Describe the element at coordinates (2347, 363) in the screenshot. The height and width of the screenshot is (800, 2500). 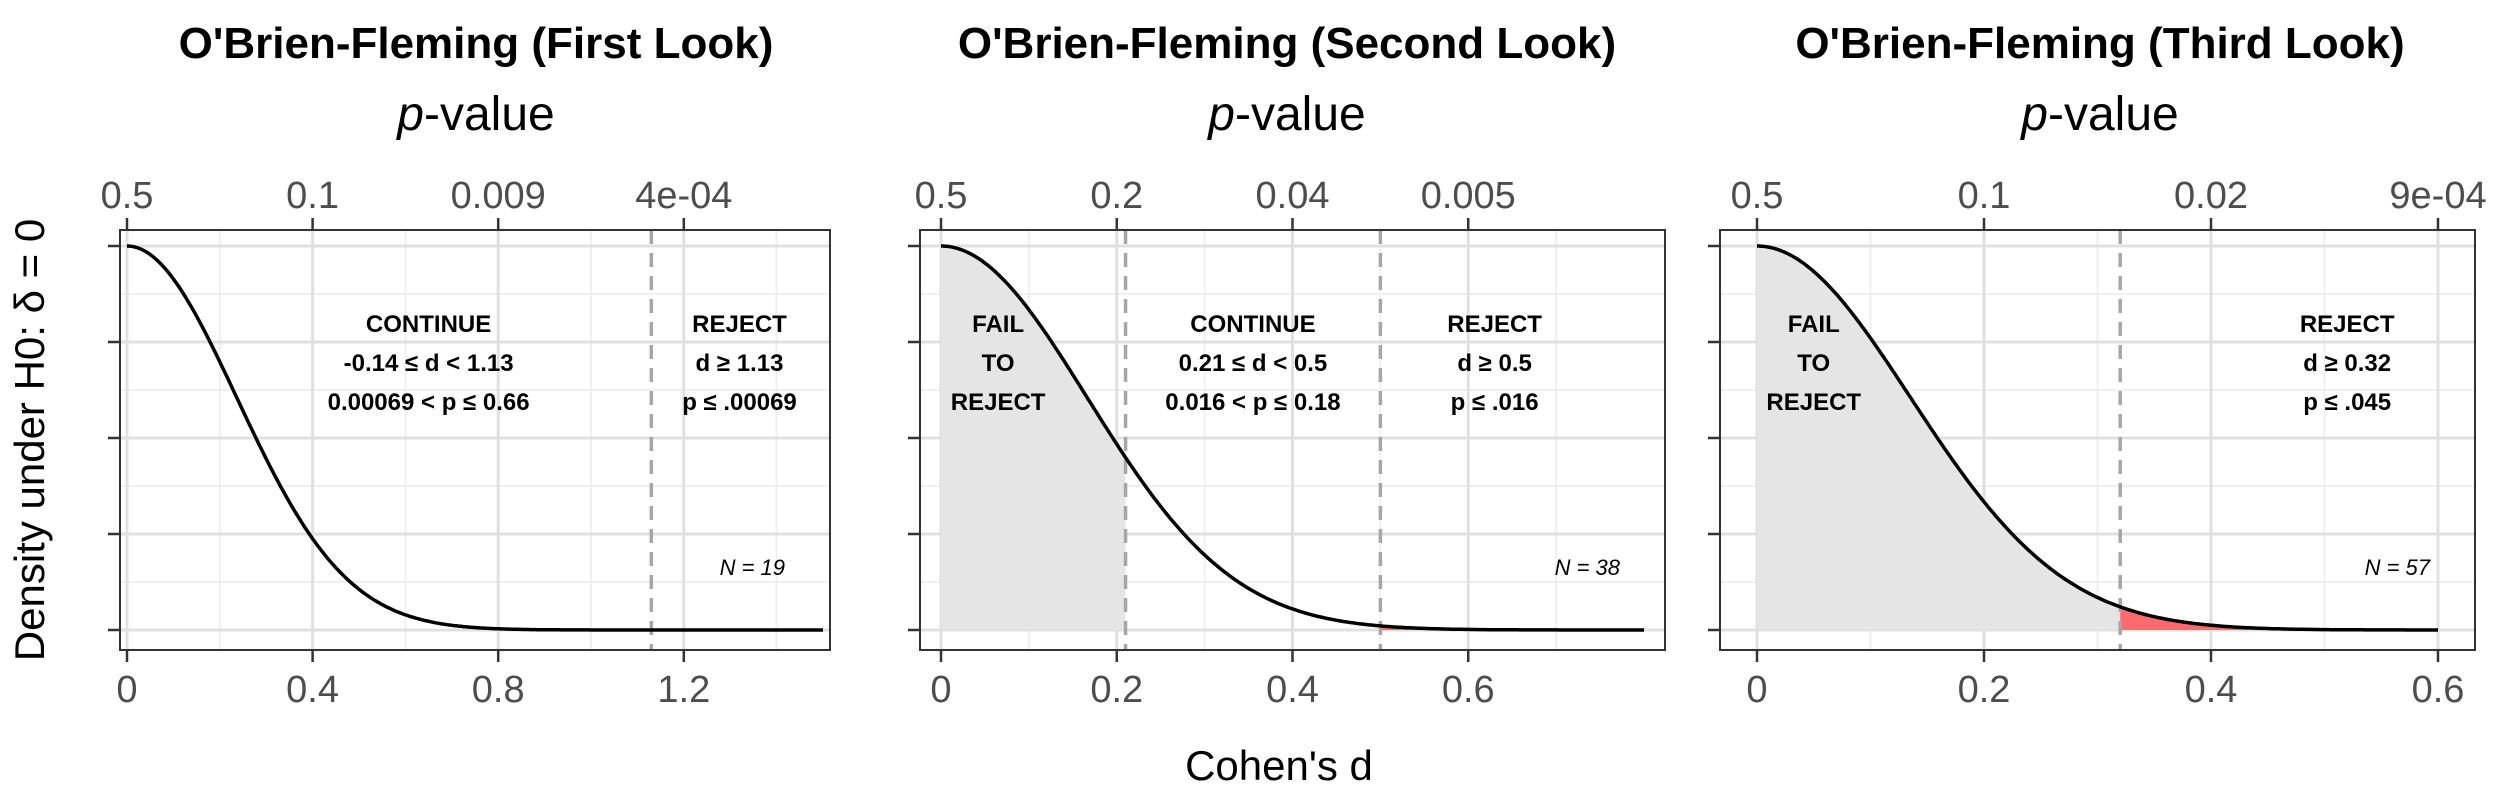
I see `region-annotation: REJECT d ≥ 0.32 p ≤ .045` at that location.